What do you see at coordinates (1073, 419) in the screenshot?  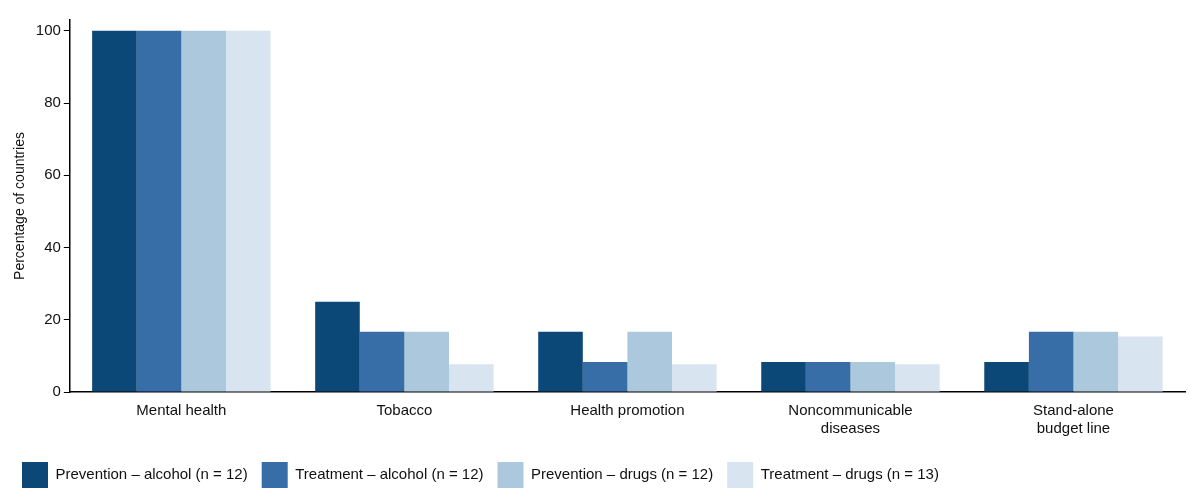 I see `x-tick-label: Stand-alone budget line` at bounding box center [1073, 419].